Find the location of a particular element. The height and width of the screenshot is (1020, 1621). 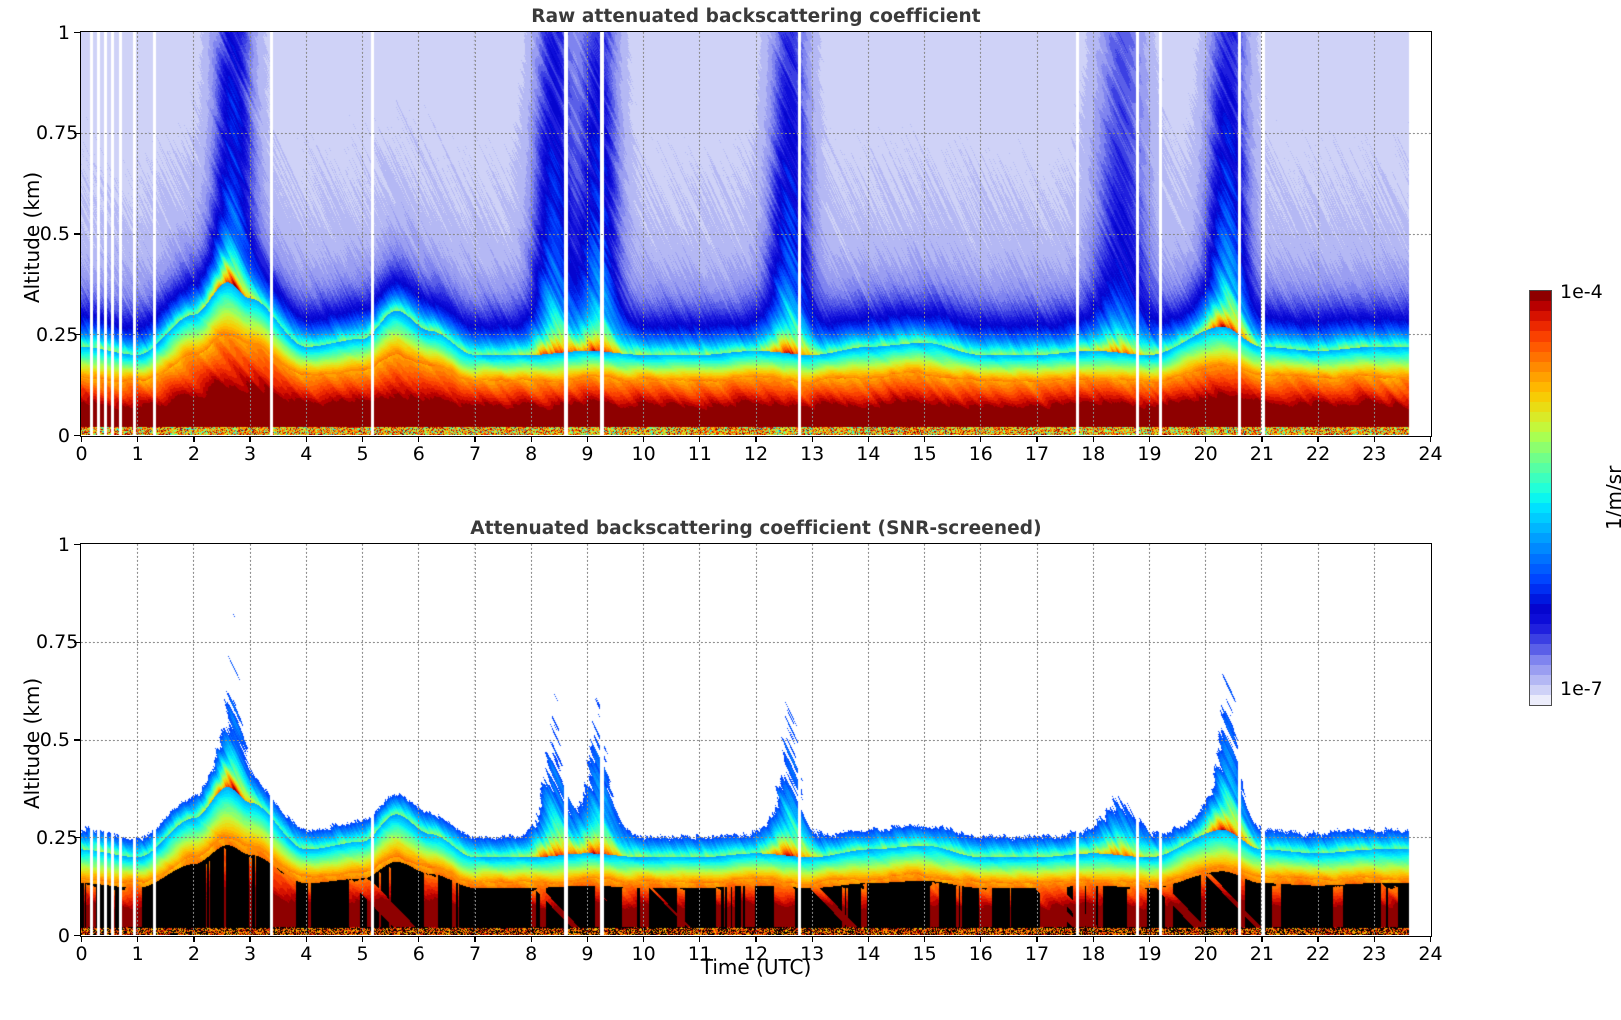

x-tick-label-14: 14 is located at coordinates (868, 454).